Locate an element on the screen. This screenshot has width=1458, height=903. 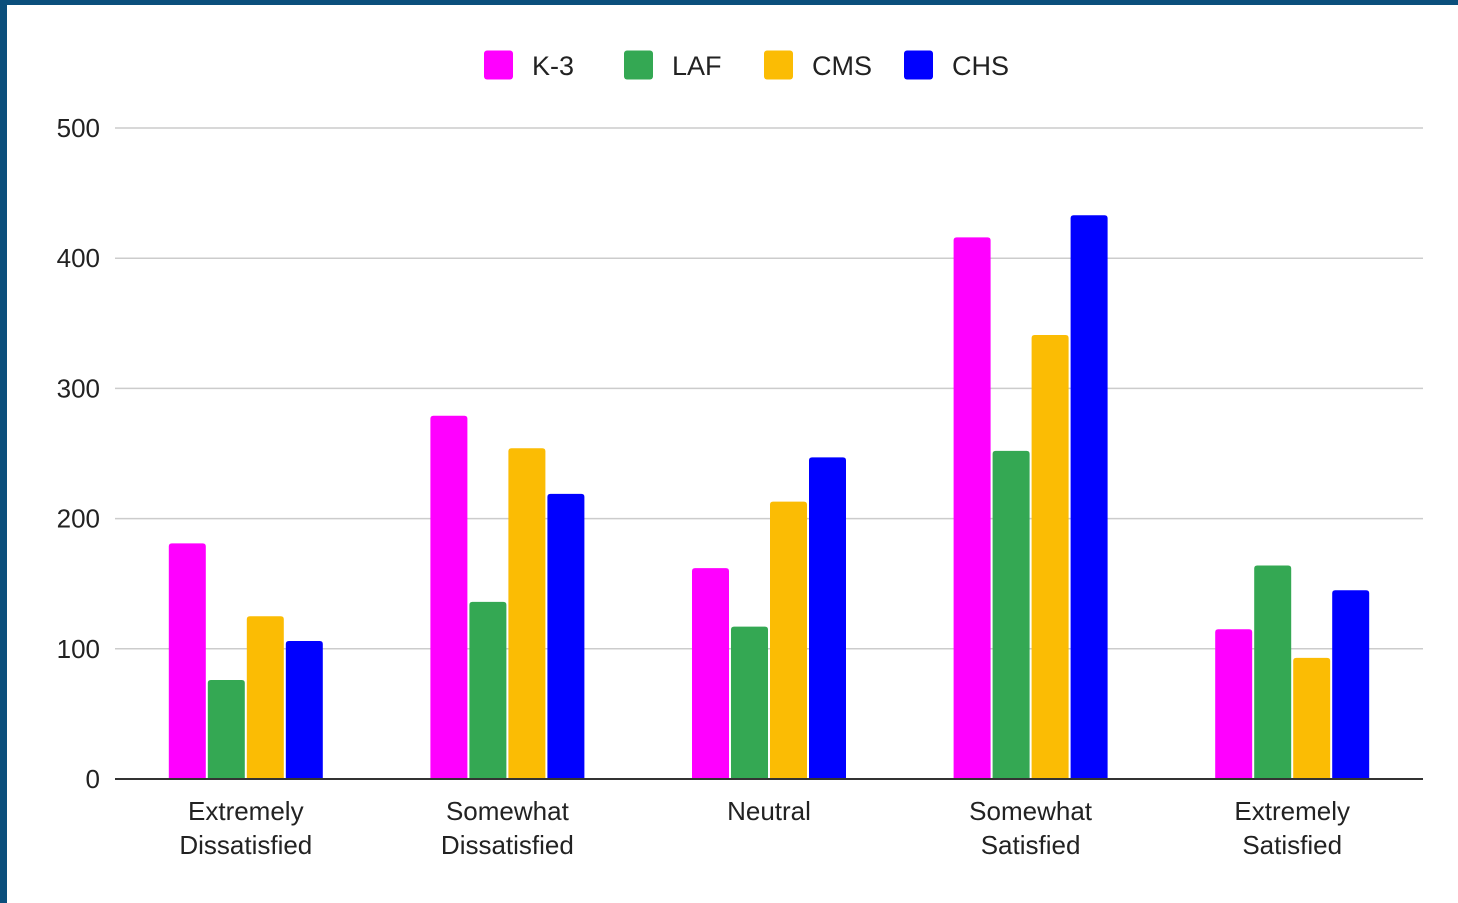
x-category-label: Neutral is located at coordinates (769, 811).